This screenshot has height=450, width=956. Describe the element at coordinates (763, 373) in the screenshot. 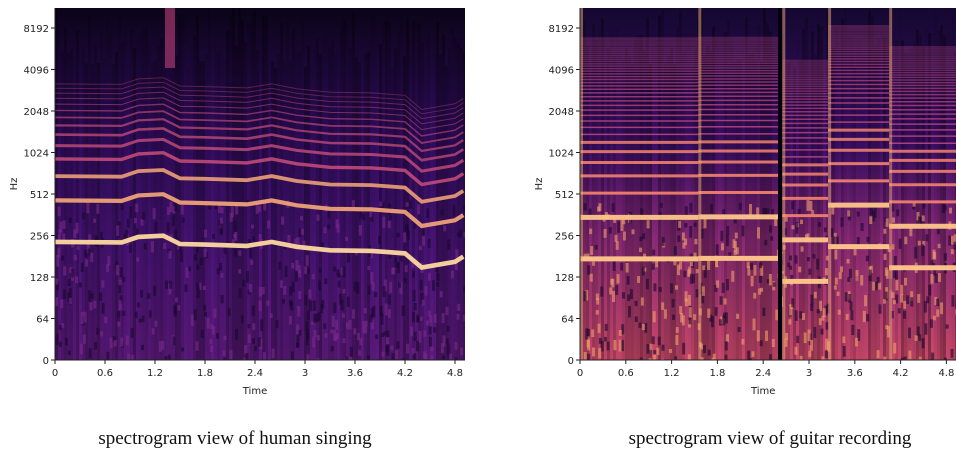

I see `x-tick-label: 2.4` at that location.